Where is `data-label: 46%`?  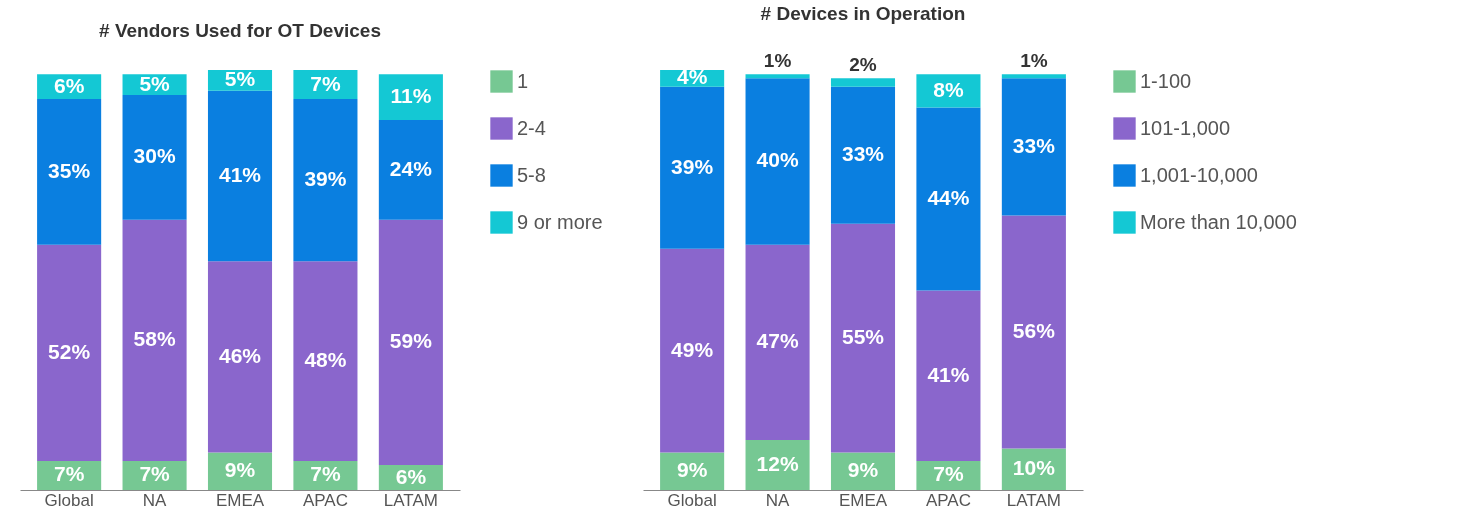
data-label: 46% is located at coordinates (240, 355).